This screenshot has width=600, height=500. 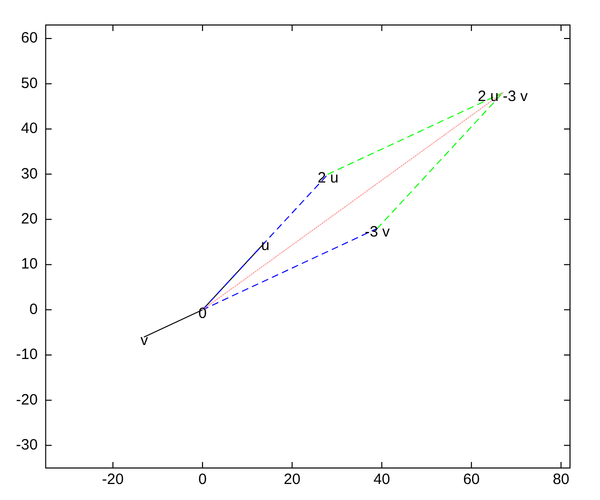 What do you see at coordinates (561, 479) in the screenshot?
I see `x-tick-label: 80` at bounding box center [561, 479].